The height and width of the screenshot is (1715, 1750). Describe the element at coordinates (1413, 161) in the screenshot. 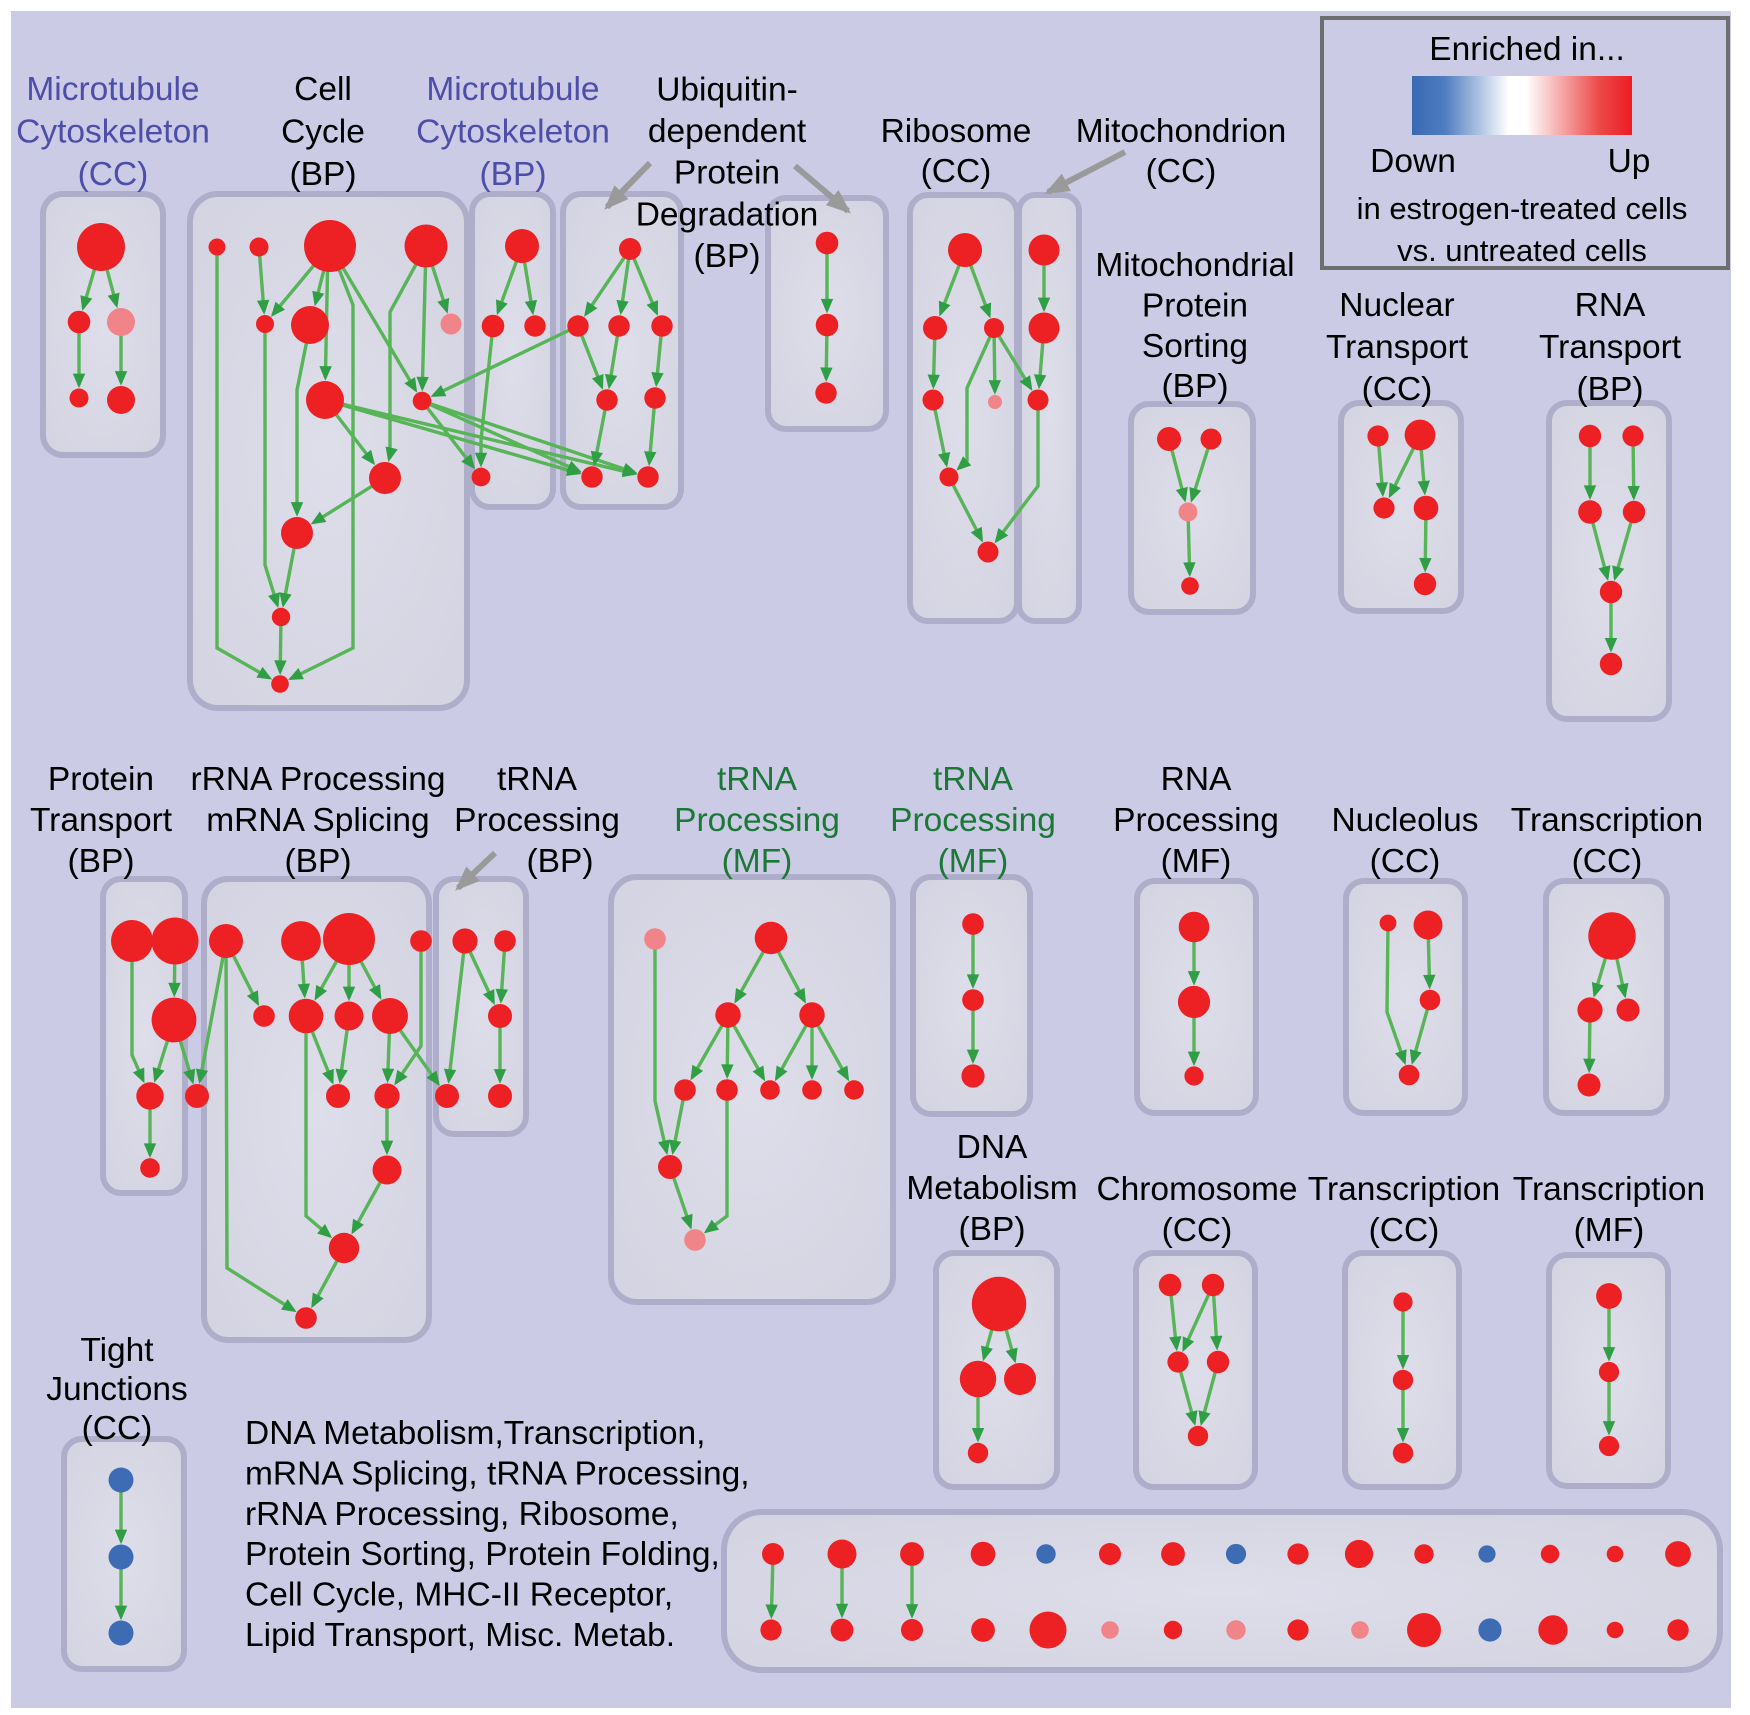

I see `svg-text: Down` at that location.